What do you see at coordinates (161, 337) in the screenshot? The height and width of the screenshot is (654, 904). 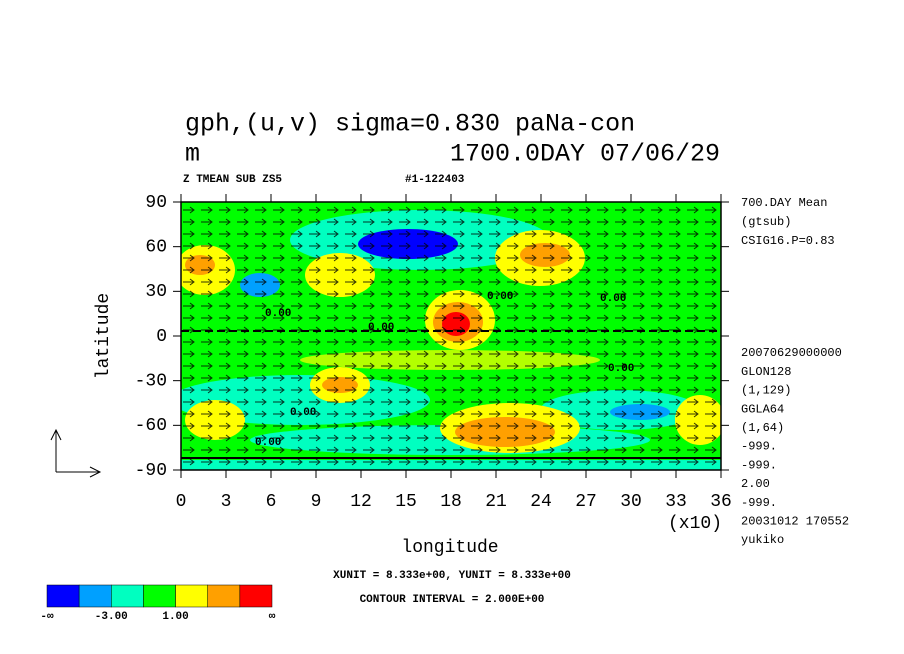 I see `y-tick-label: 0` at bounding box center [161, 337].